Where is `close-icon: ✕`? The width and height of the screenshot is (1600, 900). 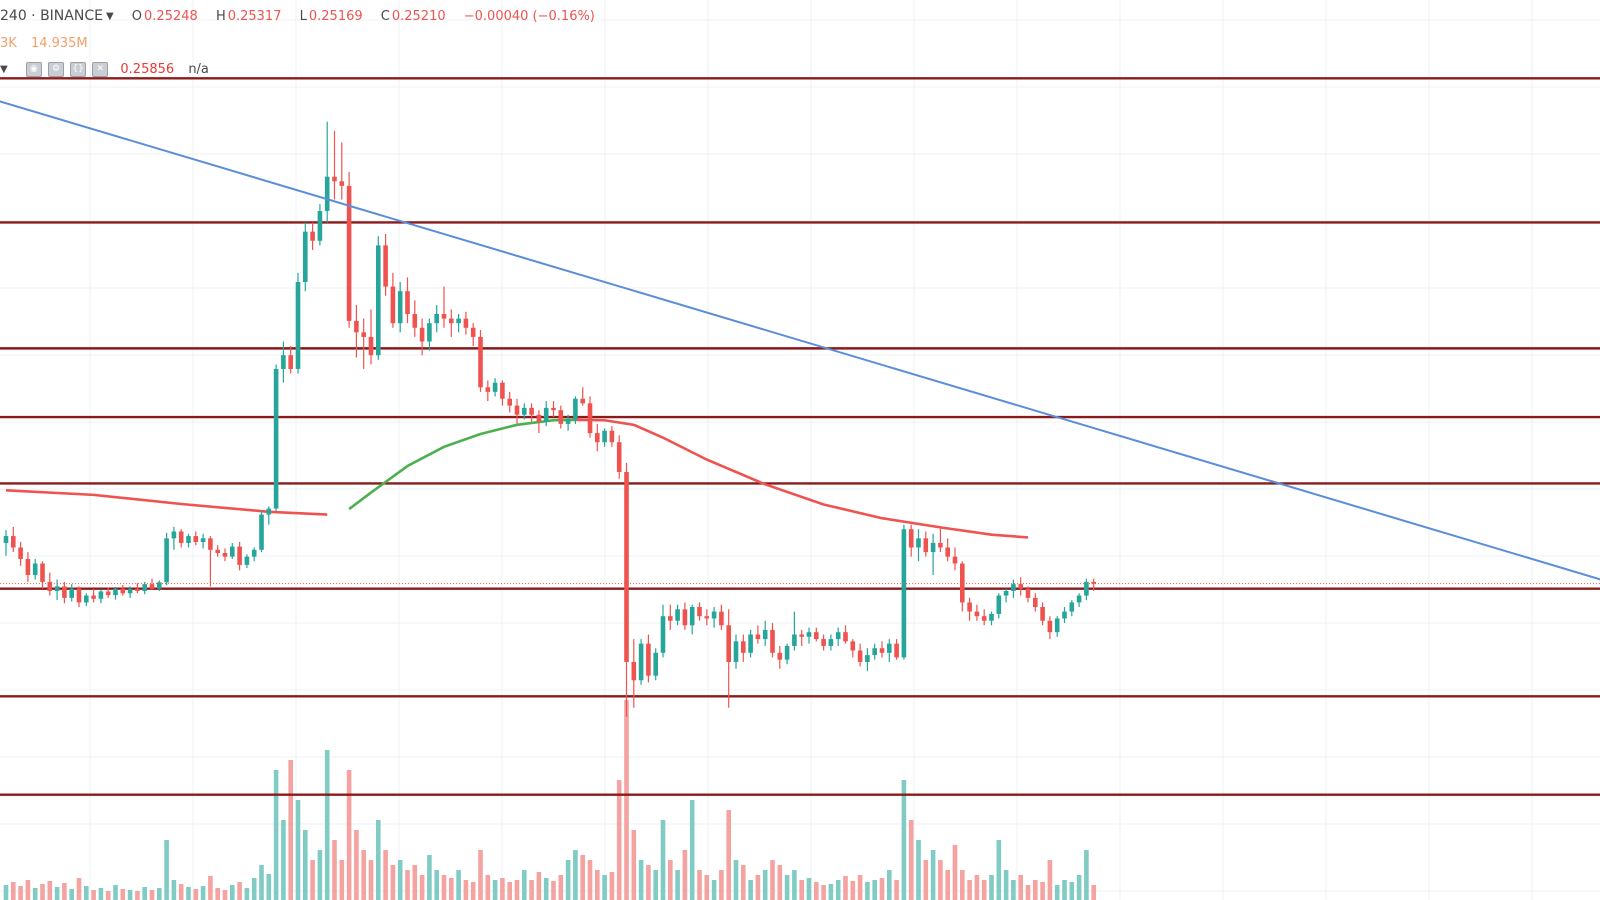 close-icon: ✕ is located at coordinates (100, 69).